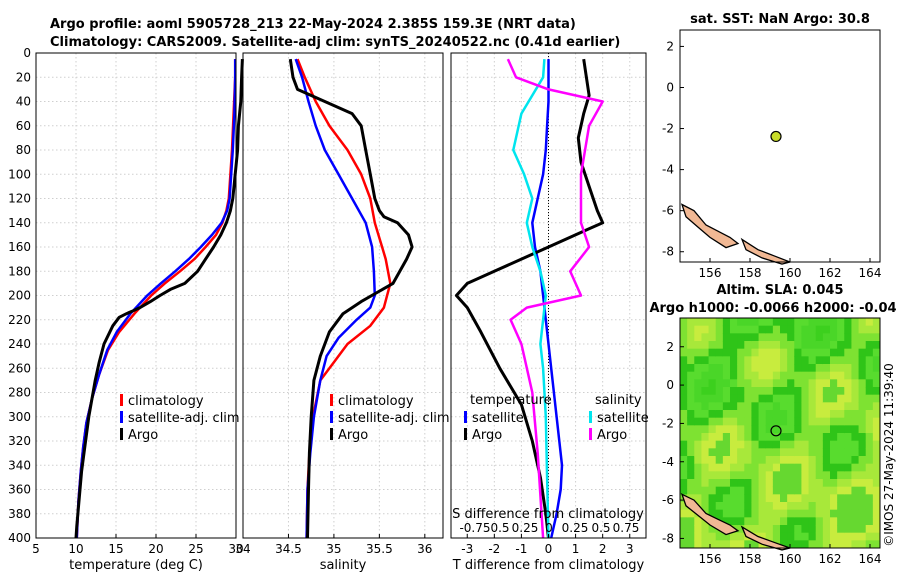 Image resolution: width=900 pixels, height=580 pixels. Describe the element at coordinates (889, 455) in the screenshot. I see `copyright-timestamp: ©IMOS 27-May-2024 11:39:40` at that location.